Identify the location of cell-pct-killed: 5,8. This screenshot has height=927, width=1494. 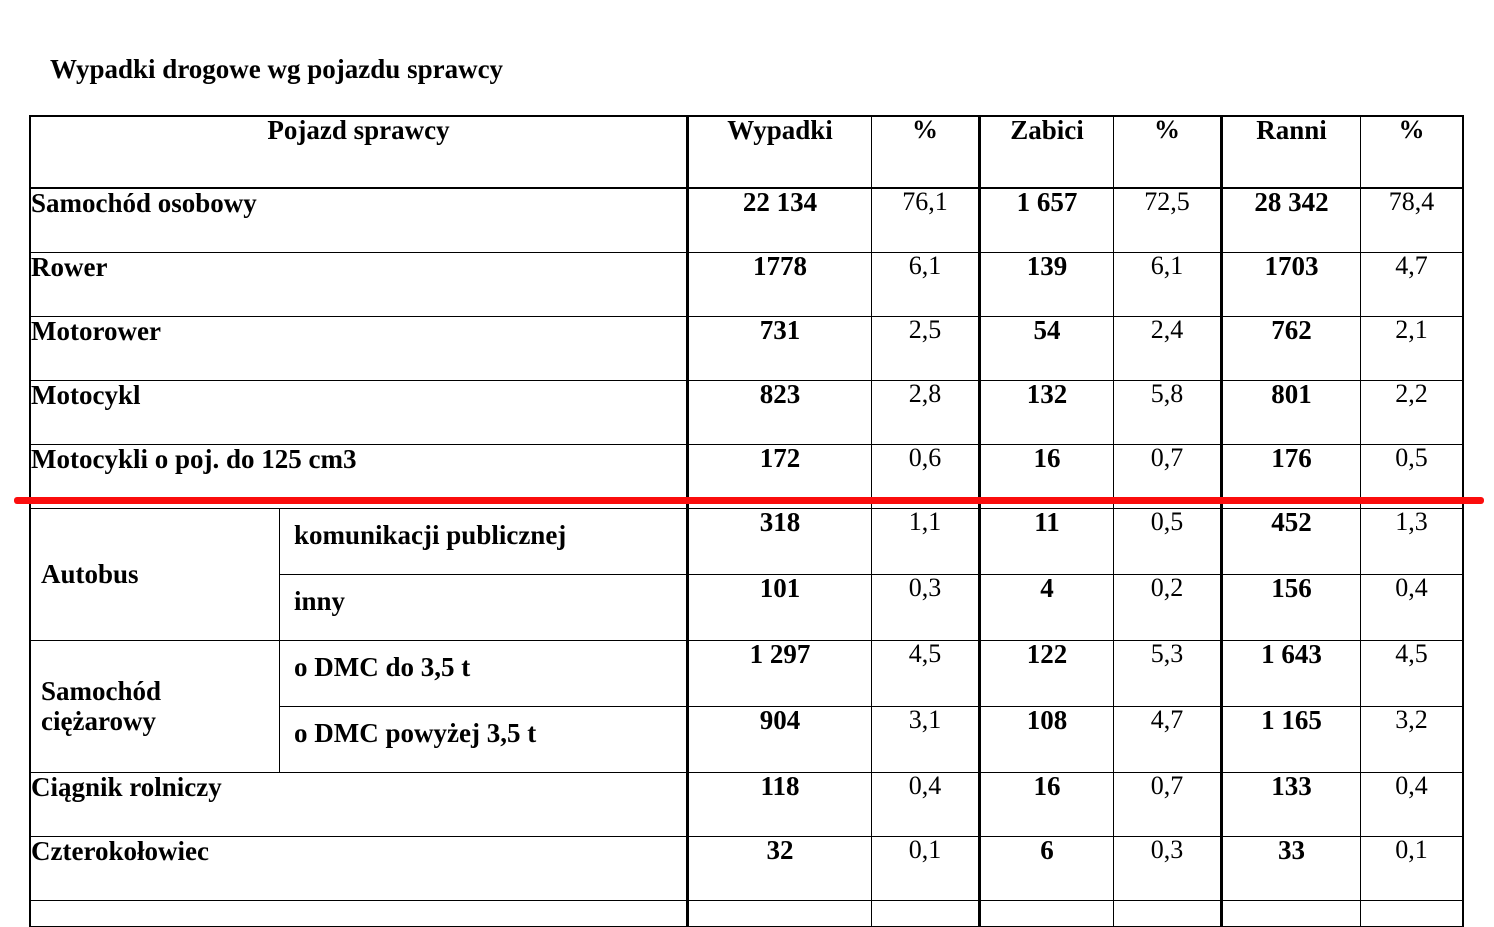
(1168, 413).